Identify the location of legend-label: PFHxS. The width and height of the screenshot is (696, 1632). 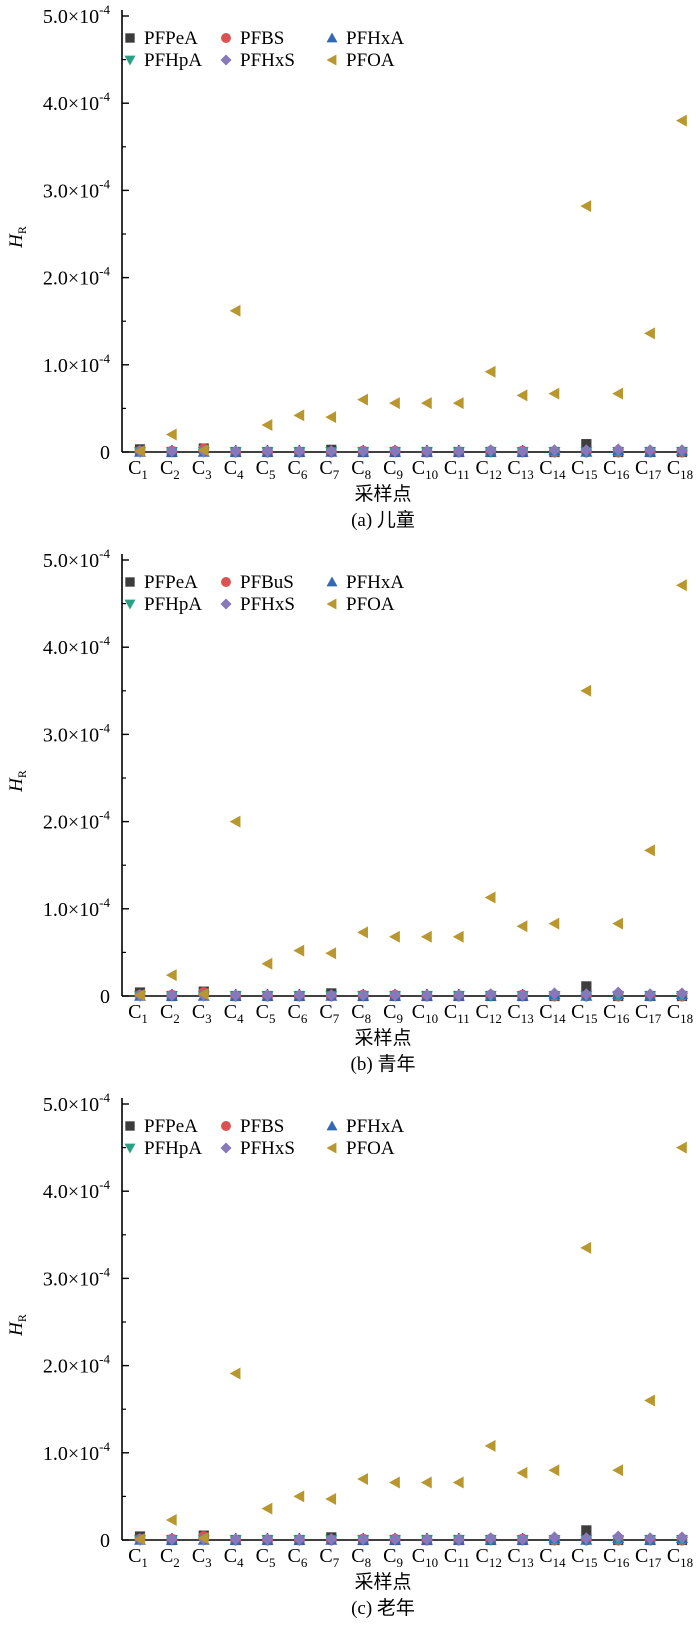
(267, 1148).